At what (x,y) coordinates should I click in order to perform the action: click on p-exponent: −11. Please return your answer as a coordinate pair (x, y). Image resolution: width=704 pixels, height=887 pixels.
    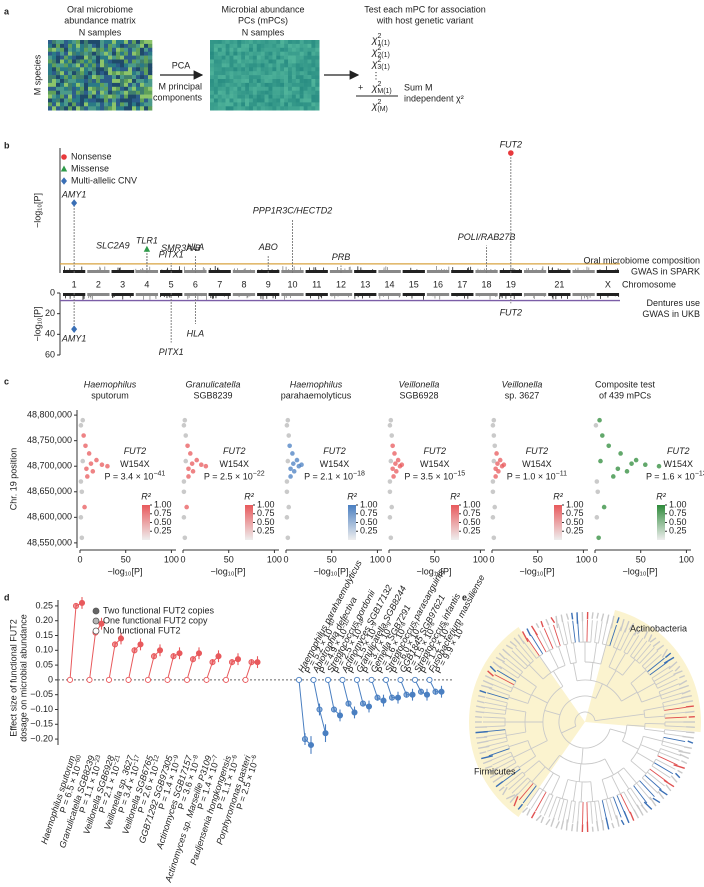
    Looking at the image, I should click on (561, 474).